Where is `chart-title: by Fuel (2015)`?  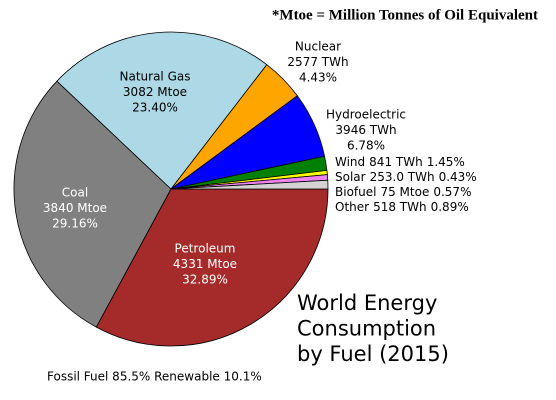
chart-title: by Fuel (2015) is located at coordinates (373, 354).